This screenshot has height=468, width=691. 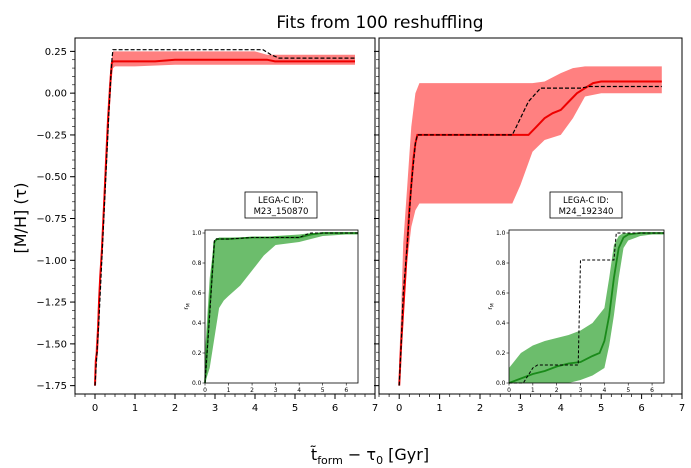 I want to click on right-inset-y-label-sub: M, so click(x=493, y=305).